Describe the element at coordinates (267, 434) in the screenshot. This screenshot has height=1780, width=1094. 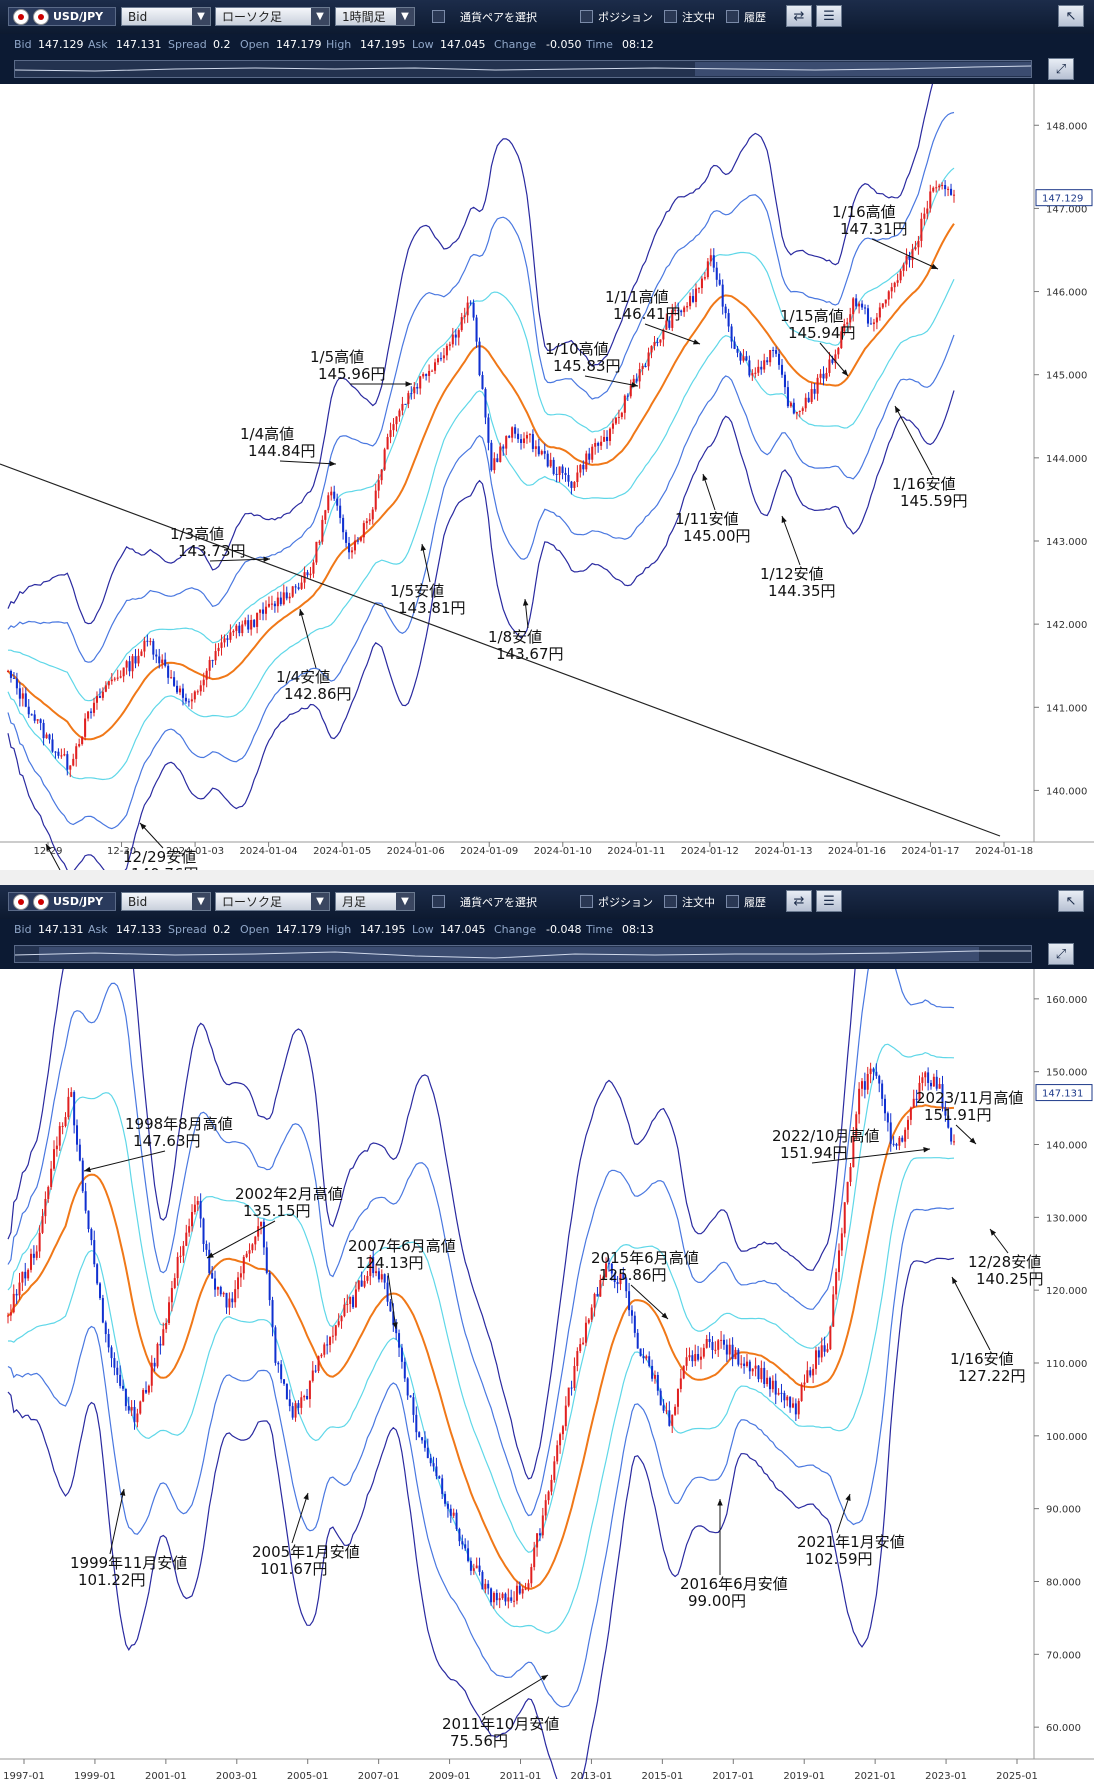
I see `annotation-label: 1/4高値` at that location.